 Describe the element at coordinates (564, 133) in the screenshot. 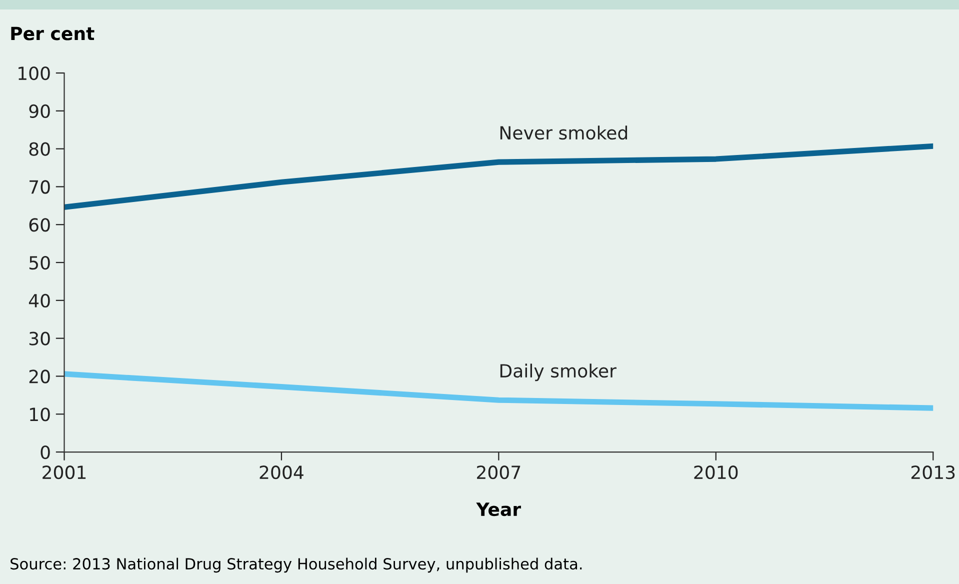

I see `series-label: Never smoked` at that location.